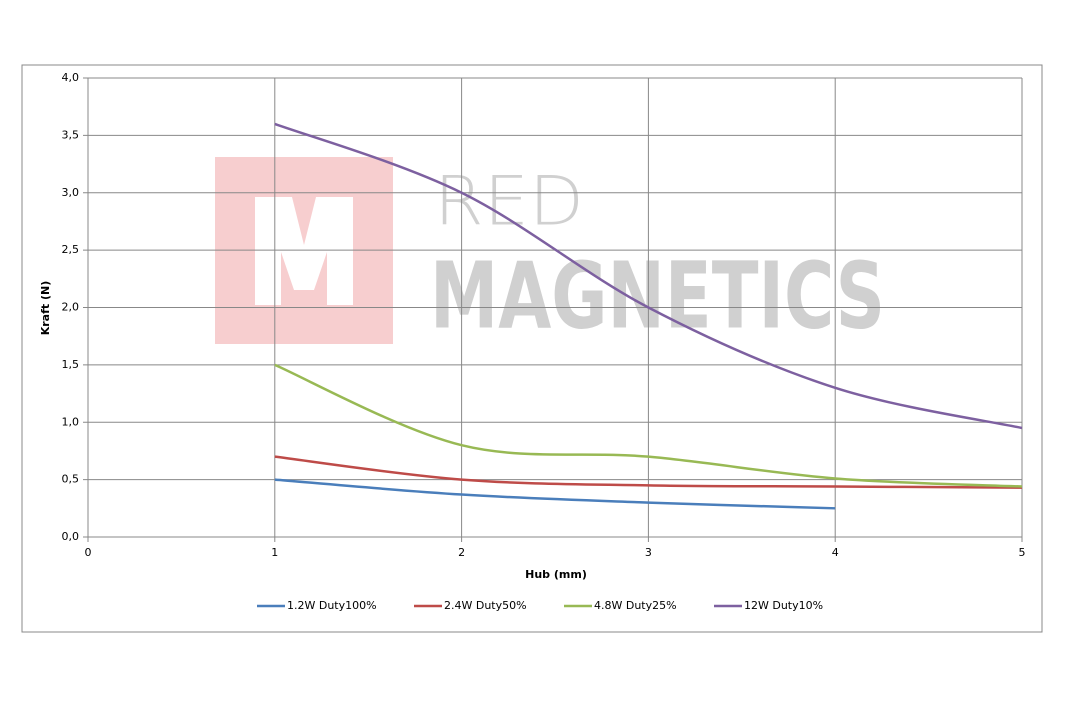 The height and width of the screenshot is (724, 1080). I want to click on y-tick-label: 2,0, so click(71, 307).